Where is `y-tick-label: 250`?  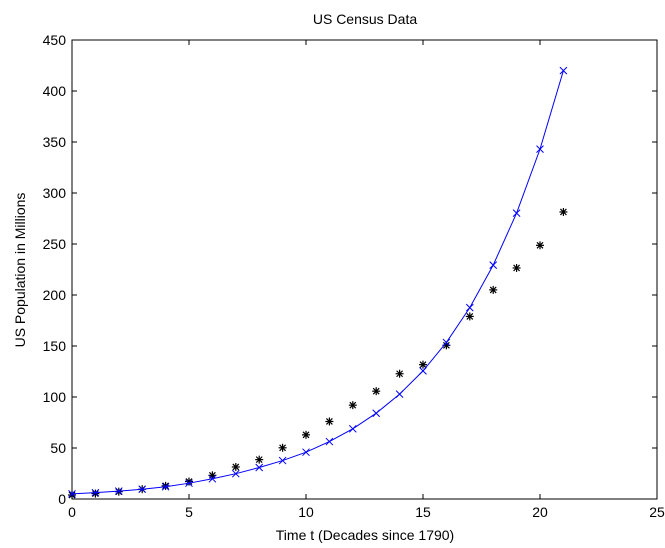 y-tick-label: 250 is located at coordinates (55, 244).